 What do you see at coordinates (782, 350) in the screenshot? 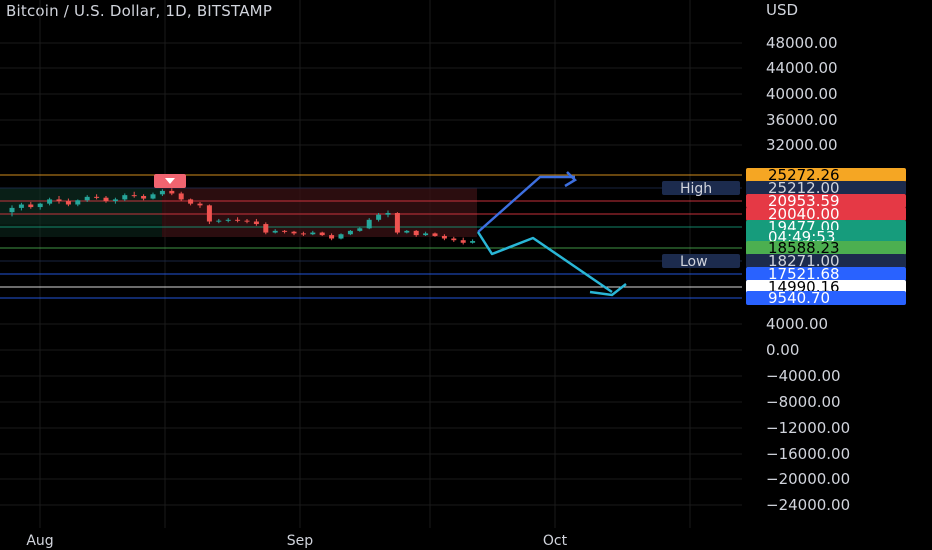
I see `y-tick-label: 0.00` at bounding box center [782, 350].